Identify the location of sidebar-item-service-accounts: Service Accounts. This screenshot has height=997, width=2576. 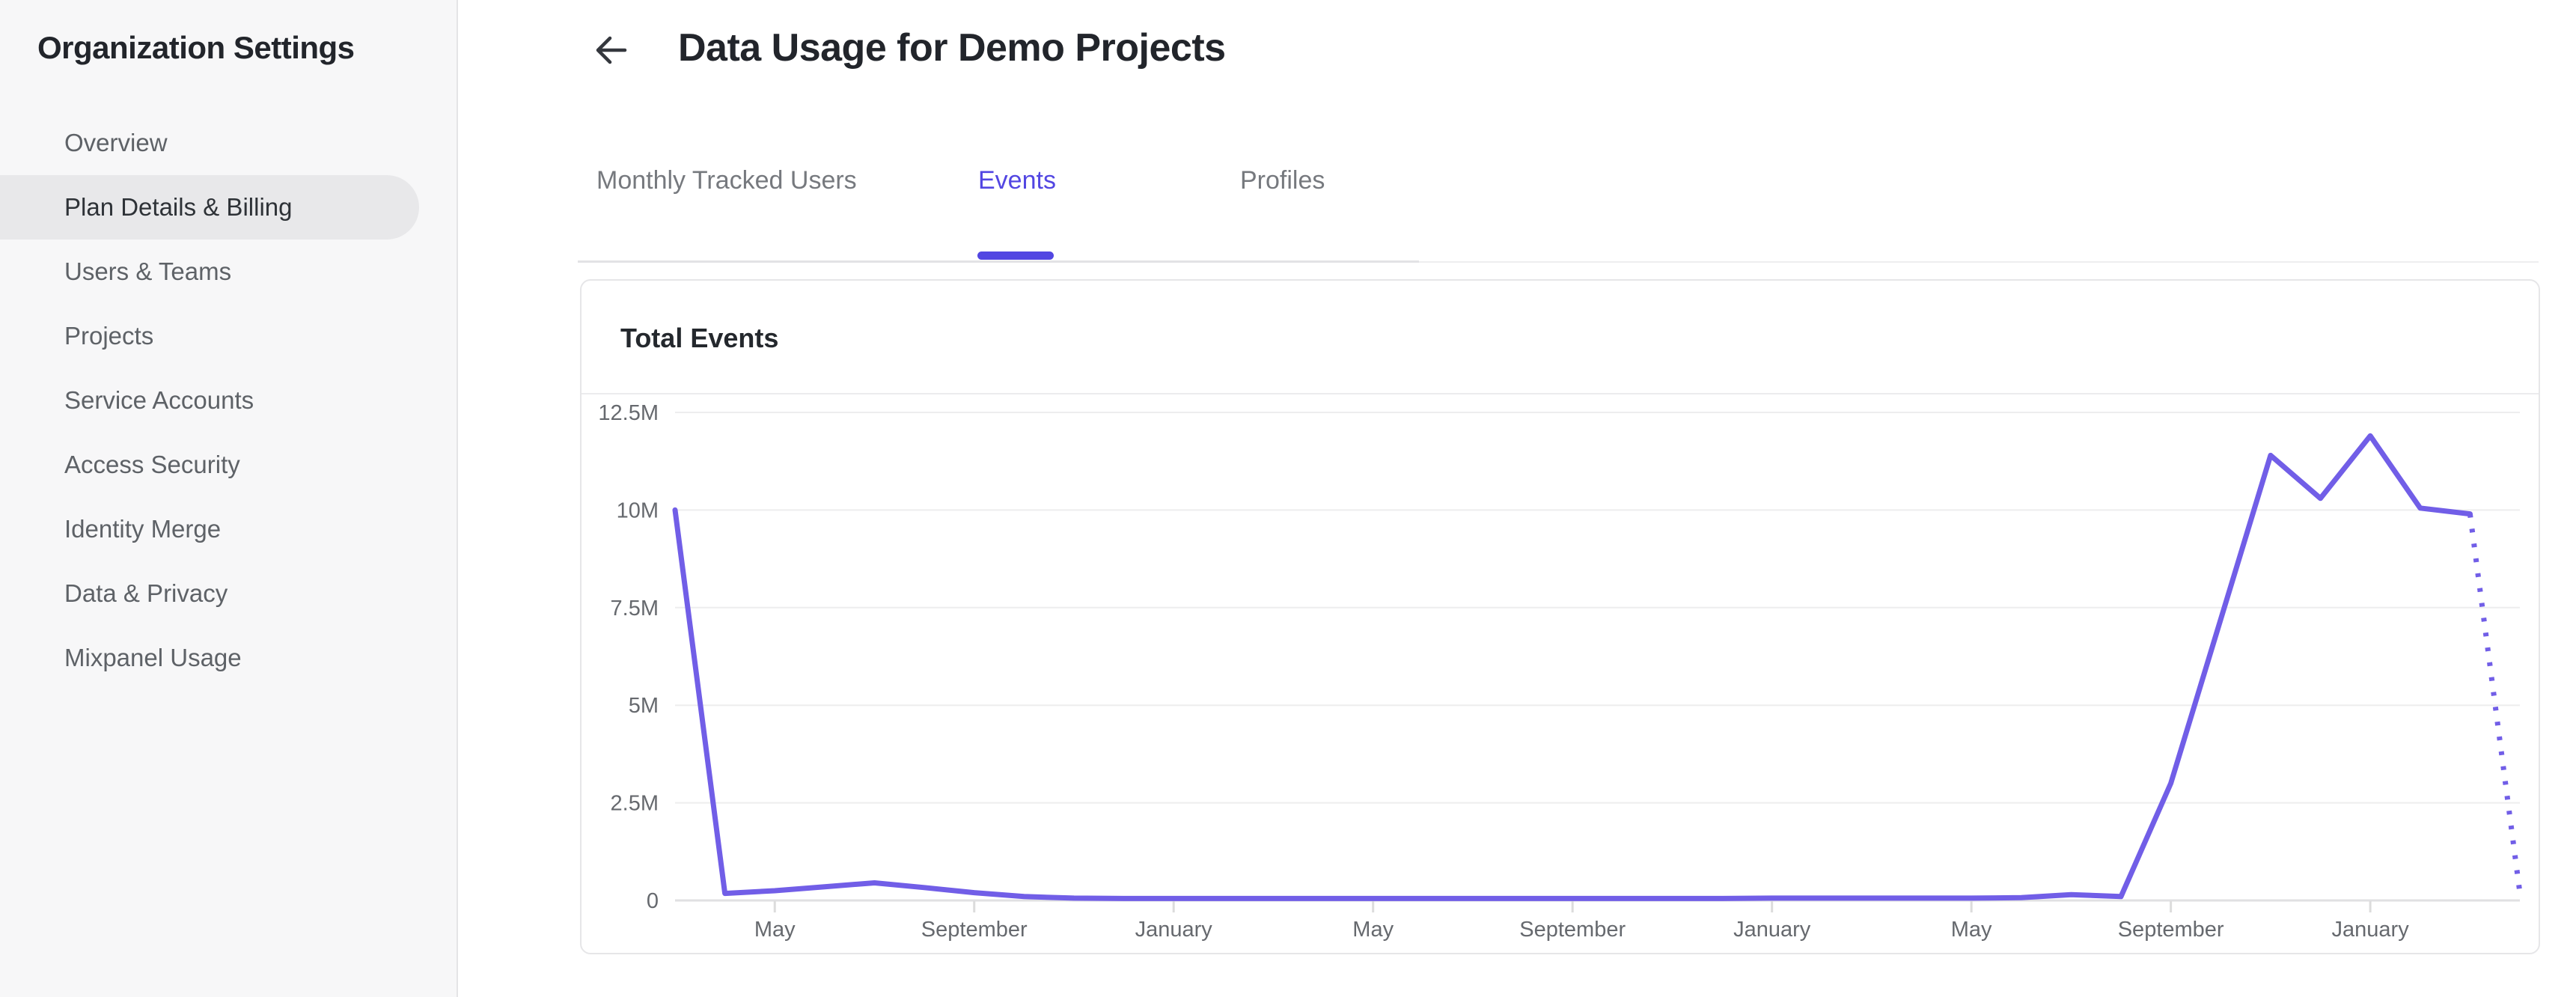
(159, 400).